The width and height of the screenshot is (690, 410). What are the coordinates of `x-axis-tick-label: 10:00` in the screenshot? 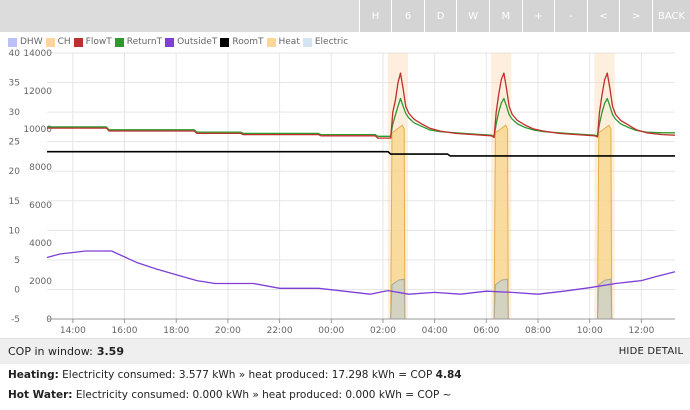 It's located at (590, 331).